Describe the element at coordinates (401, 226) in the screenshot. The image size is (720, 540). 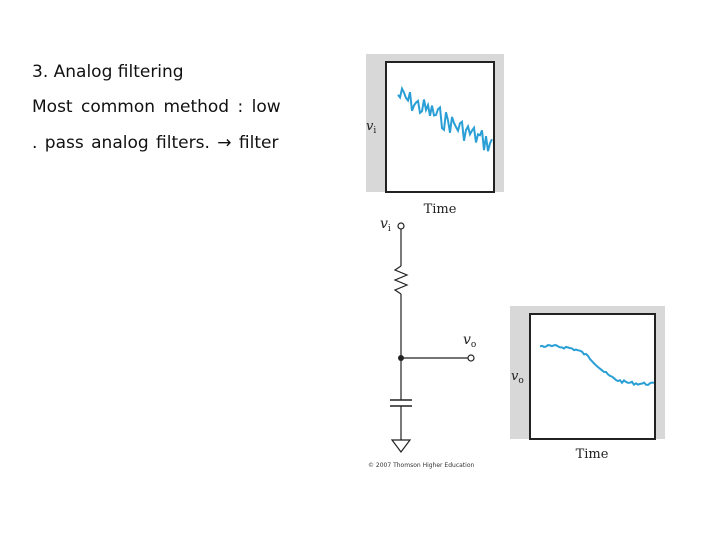
I see `input-terminal` at that location.